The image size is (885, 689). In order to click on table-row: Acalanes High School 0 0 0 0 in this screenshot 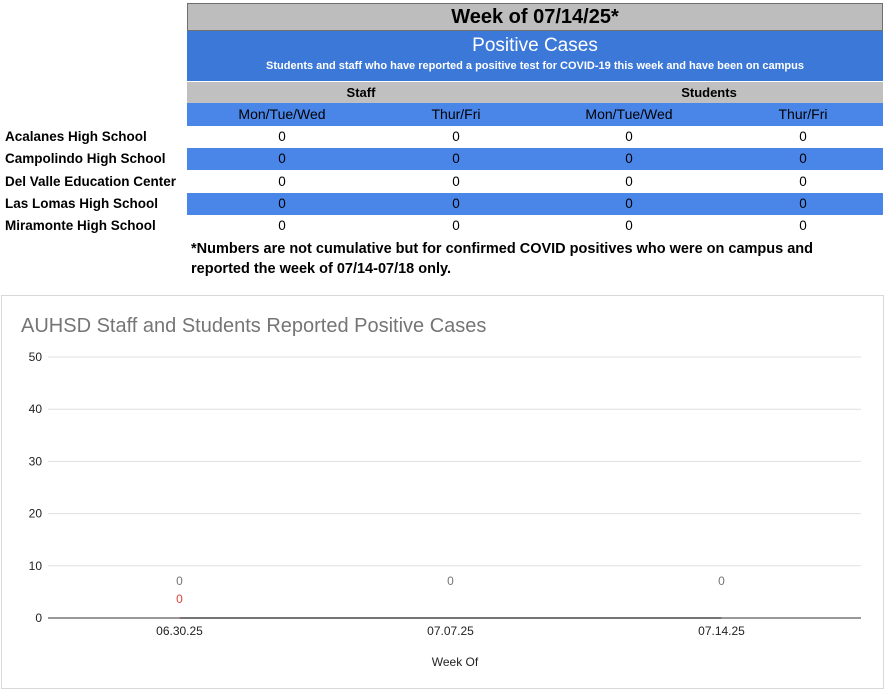, I will do `click(442, 137)`.